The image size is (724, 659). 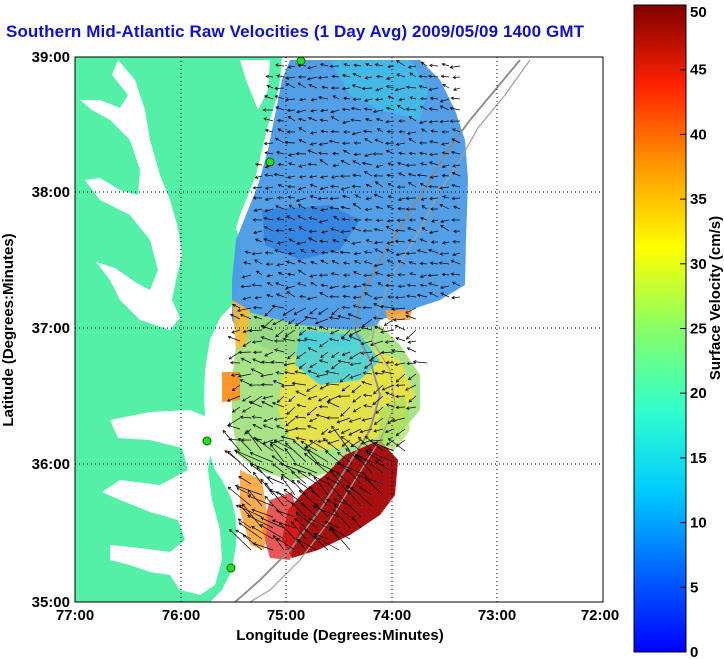 I want to click on colorbar-tick-label: 30, so click(x=698, y=264).